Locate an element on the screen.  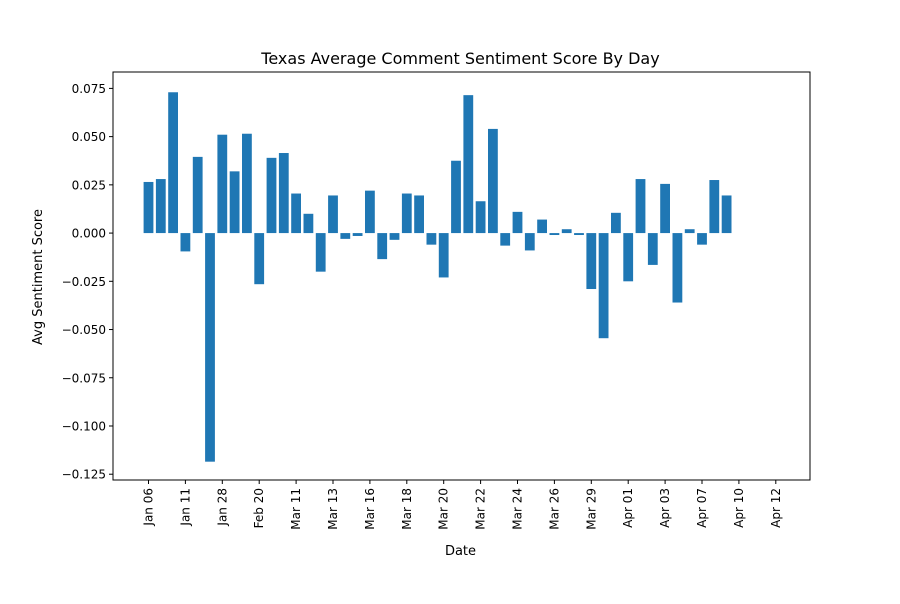
x-tick-label: Feb 20 is located at coordinates (259, 508).